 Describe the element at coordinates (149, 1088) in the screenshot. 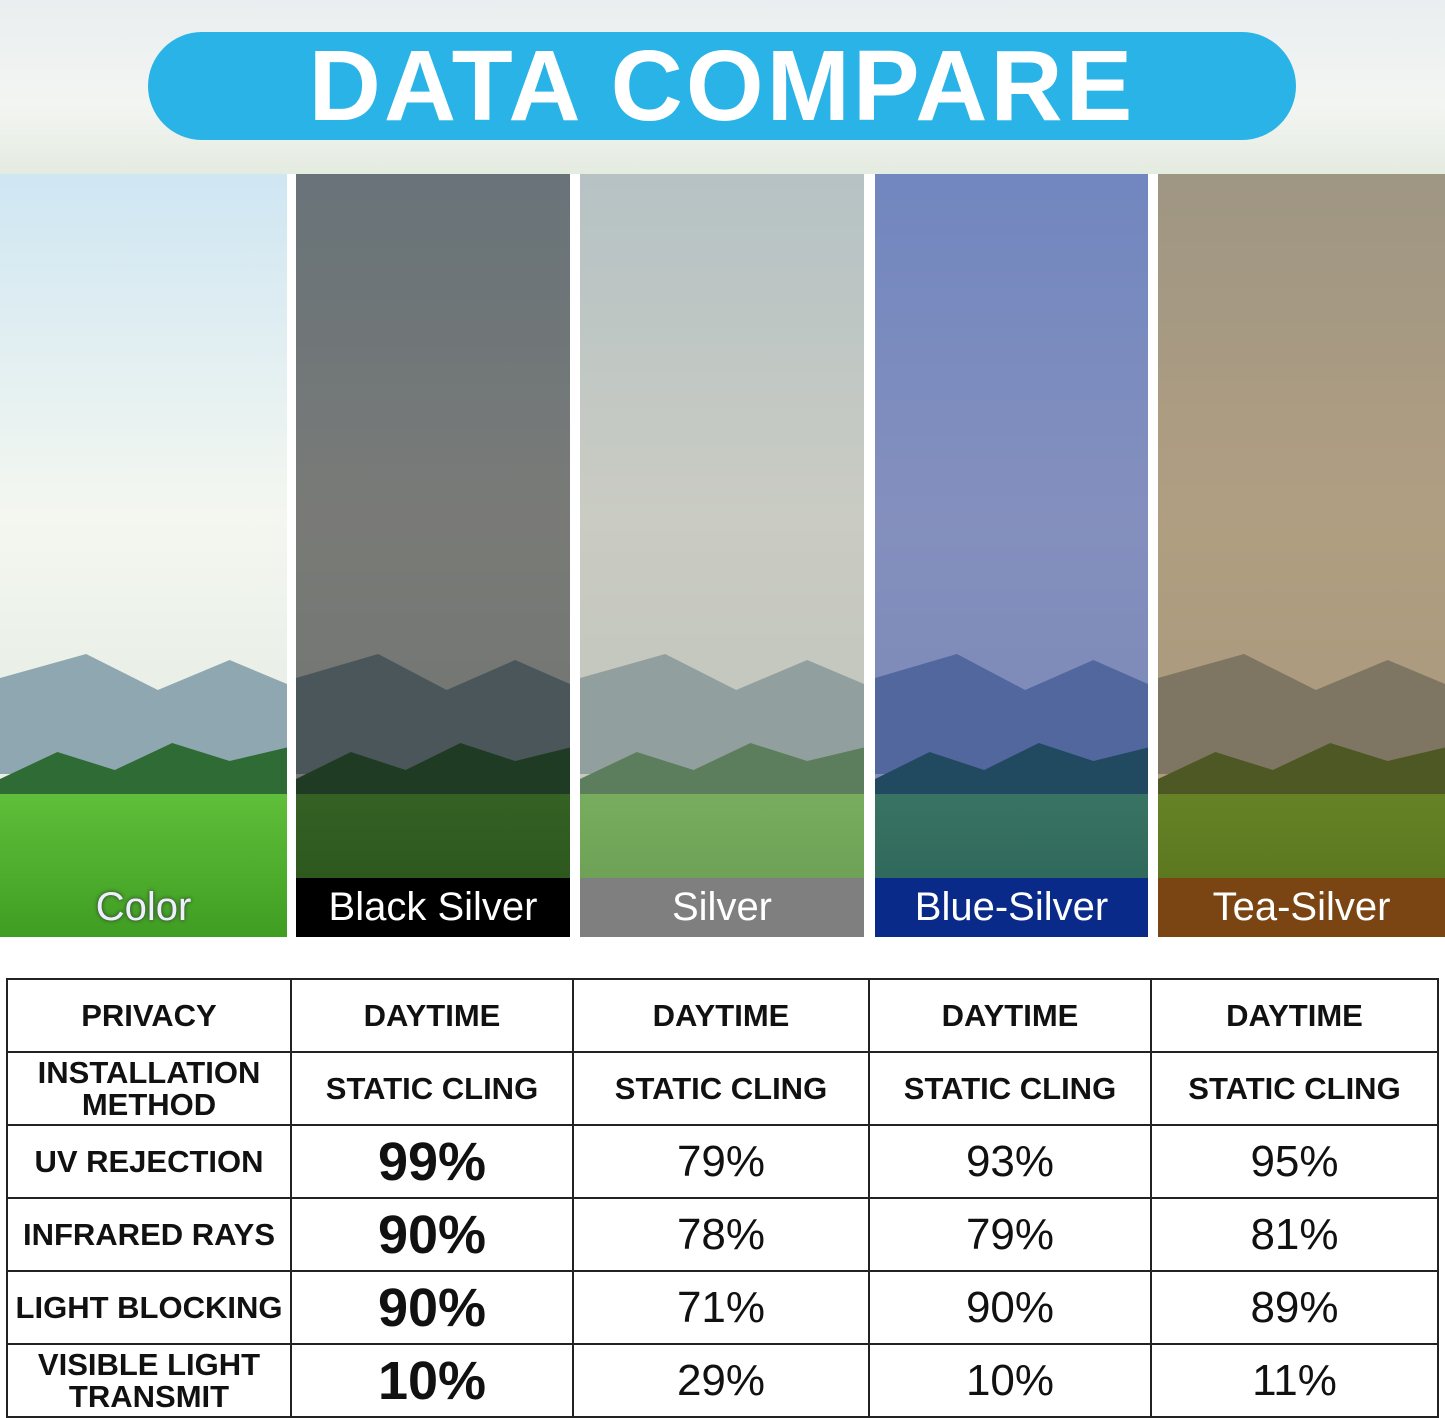

I see `row-header: INSTALLATION METHOD` at that location.